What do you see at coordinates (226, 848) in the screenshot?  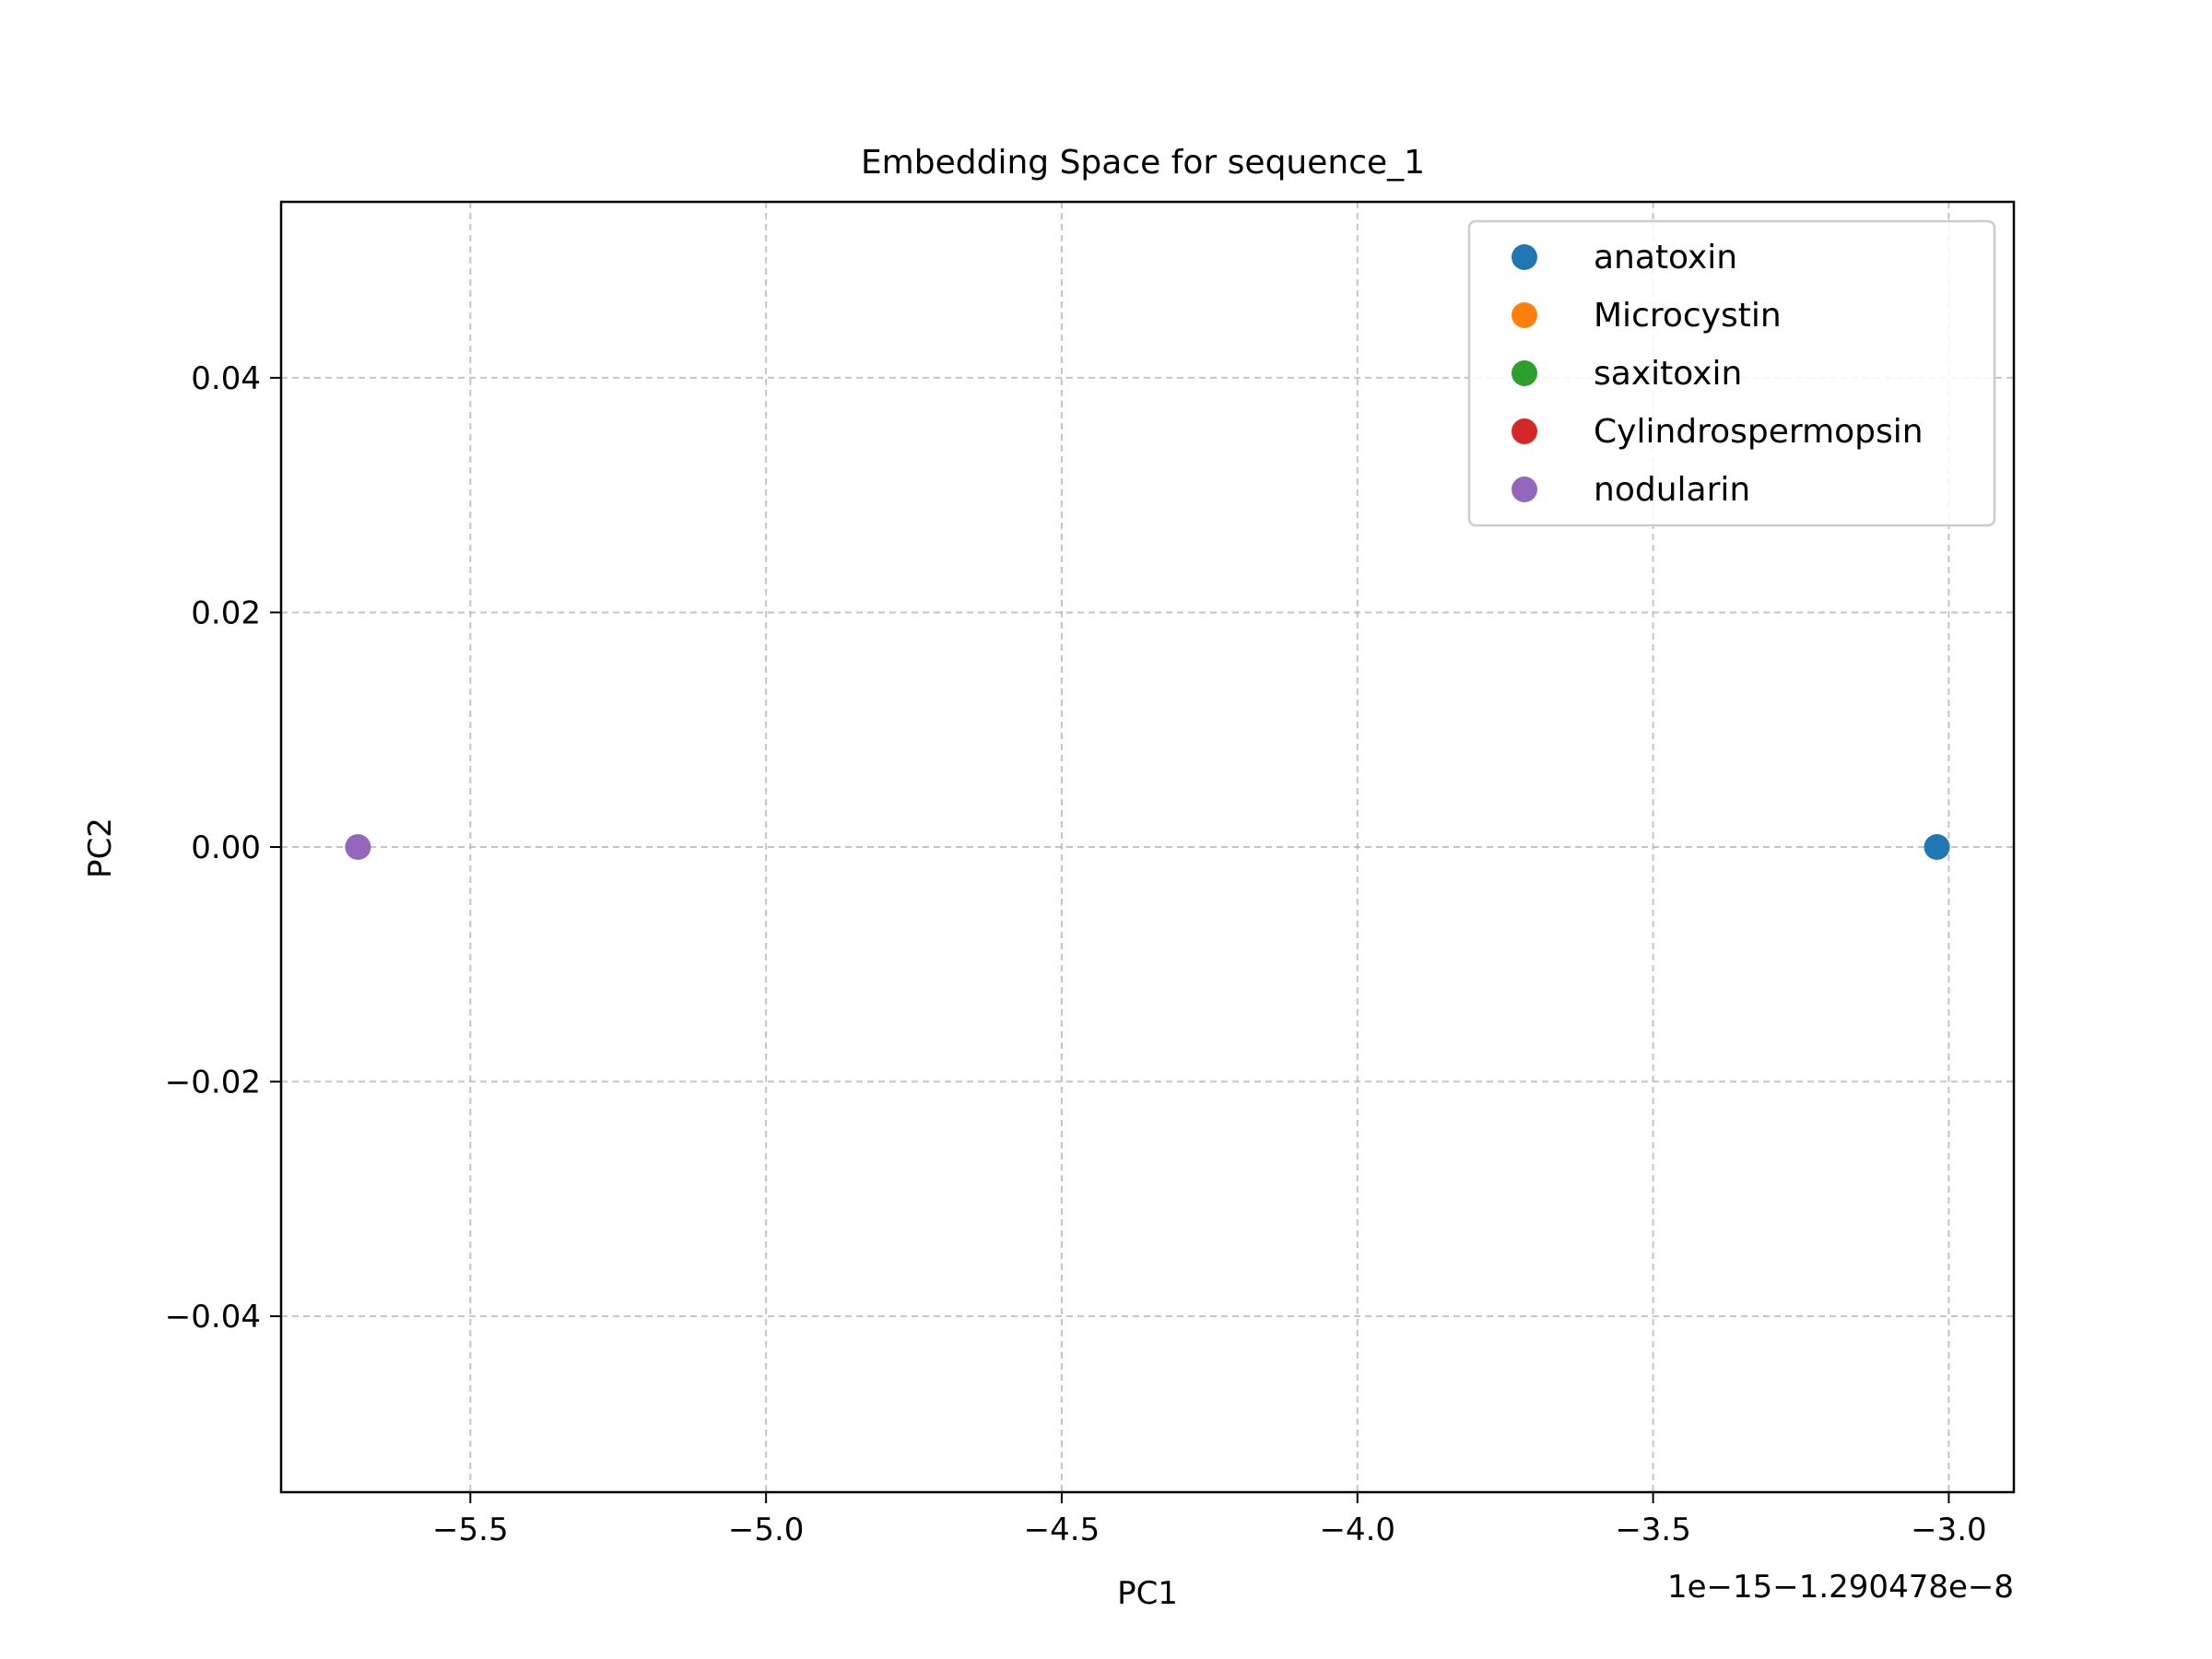 I see `y-tick-label: 0.00` at bounding box center [226, 848].